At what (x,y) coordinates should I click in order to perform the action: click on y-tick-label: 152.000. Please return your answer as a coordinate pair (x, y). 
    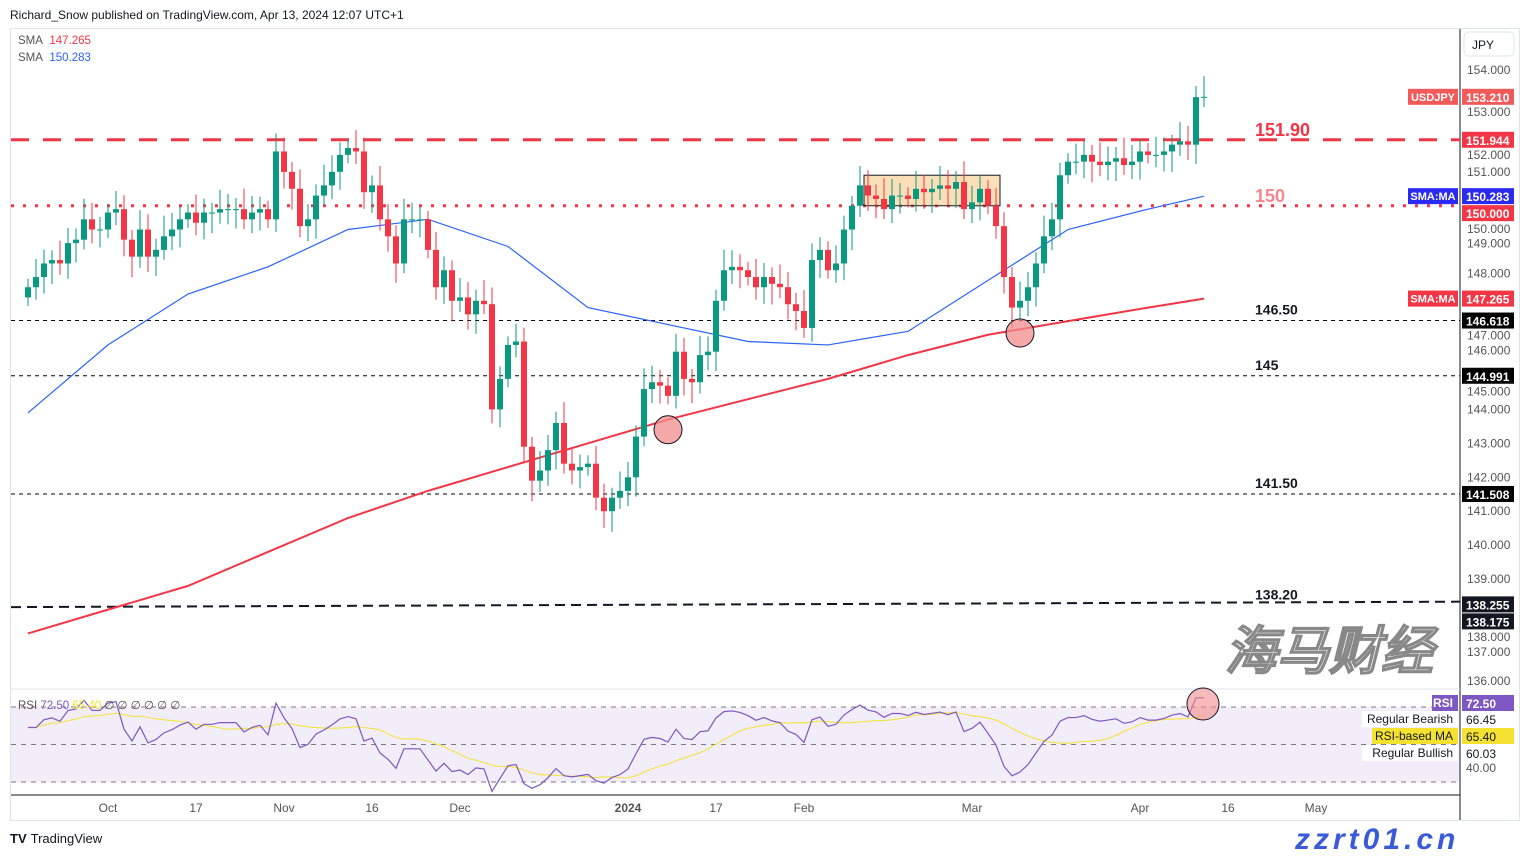
    Looking at the image, I should click on (1489, 155).